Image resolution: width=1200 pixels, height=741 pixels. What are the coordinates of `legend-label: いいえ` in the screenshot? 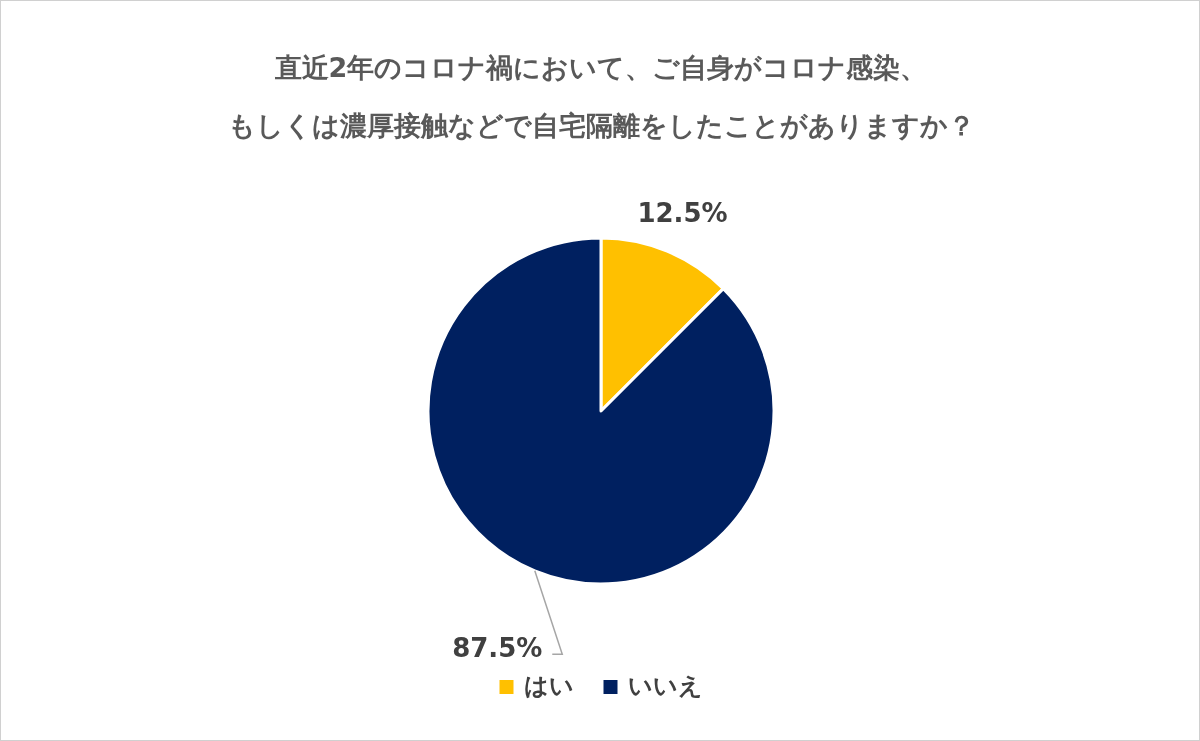 It's located at (665, 686).